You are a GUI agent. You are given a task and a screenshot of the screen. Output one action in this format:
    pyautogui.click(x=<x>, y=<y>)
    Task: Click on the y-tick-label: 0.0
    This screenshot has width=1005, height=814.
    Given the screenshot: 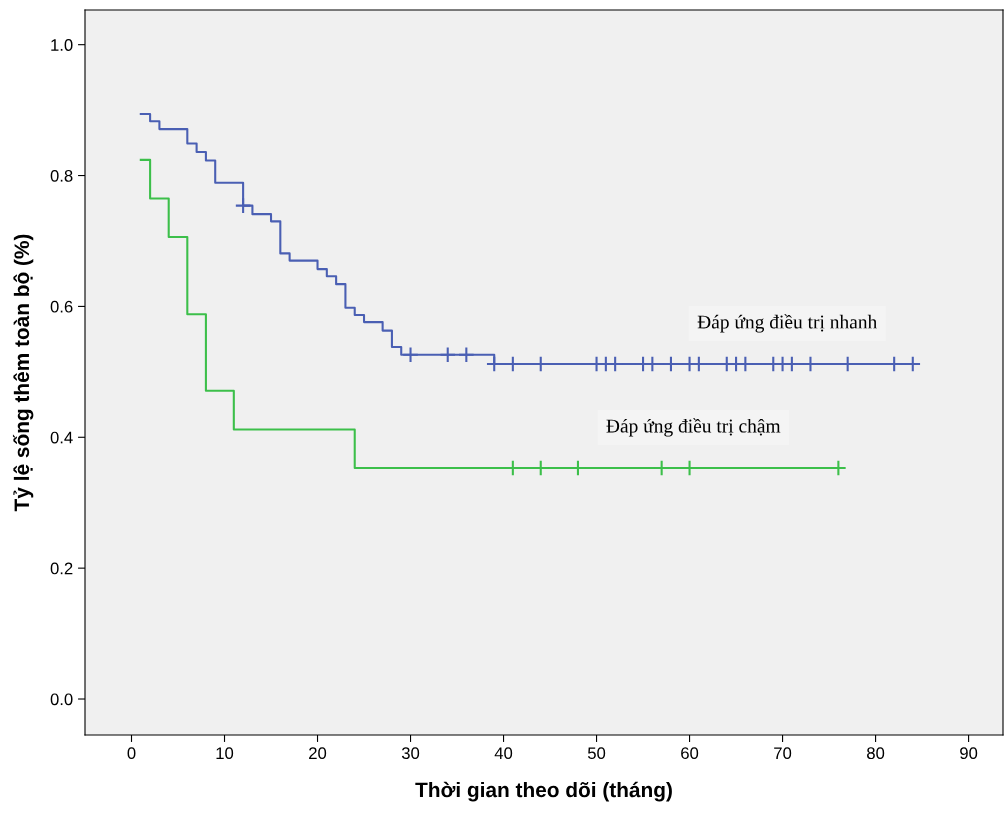 What is the action you would take?
    pyautogui.click(x=61, y=699)
    